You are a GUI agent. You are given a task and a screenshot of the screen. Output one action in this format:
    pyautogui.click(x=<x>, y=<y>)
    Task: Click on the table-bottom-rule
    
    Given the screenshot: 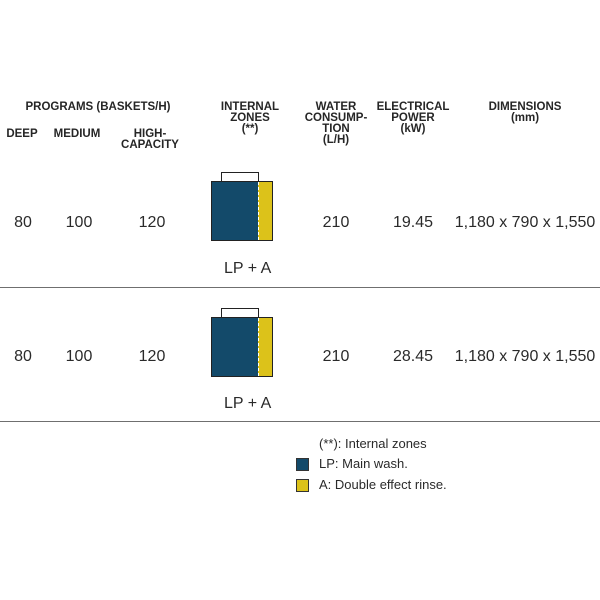 What is the action you would take?
    pyautogui.click(x=300, y=421)
    